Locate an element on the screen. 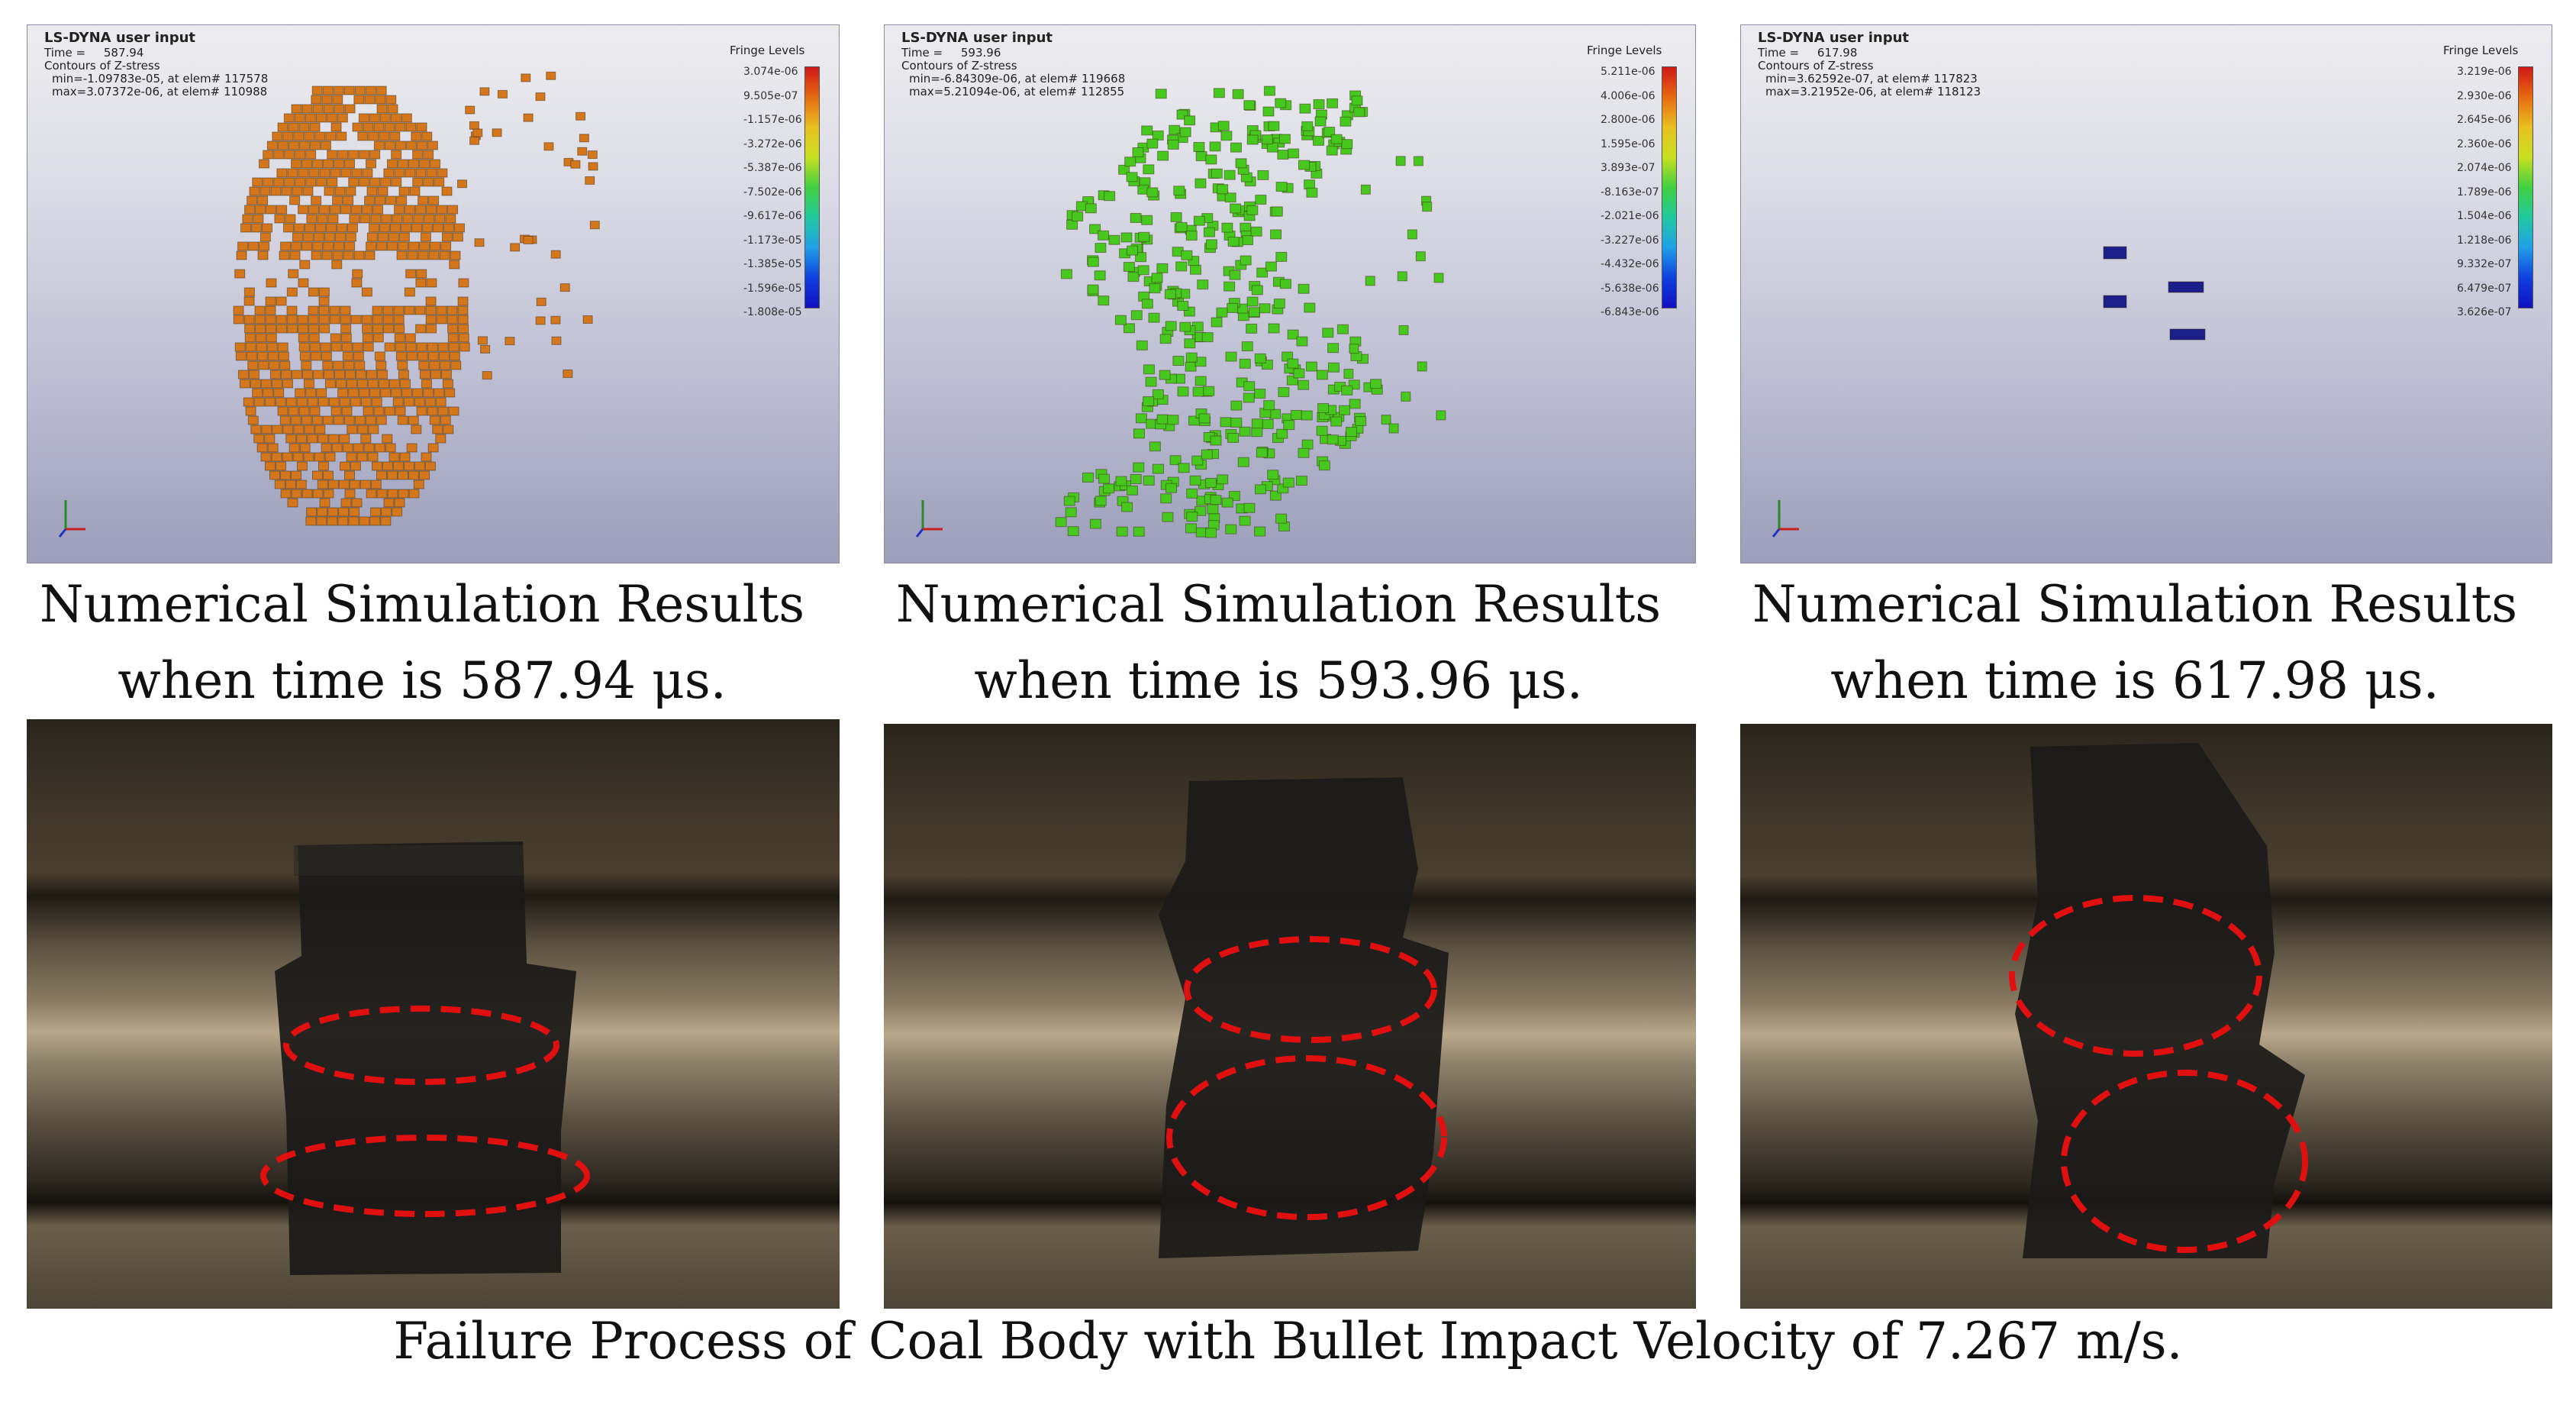 The width and height of the screenshot is (2576, 1411). crack-region-ellipse is located at coordinates (1310, 989).